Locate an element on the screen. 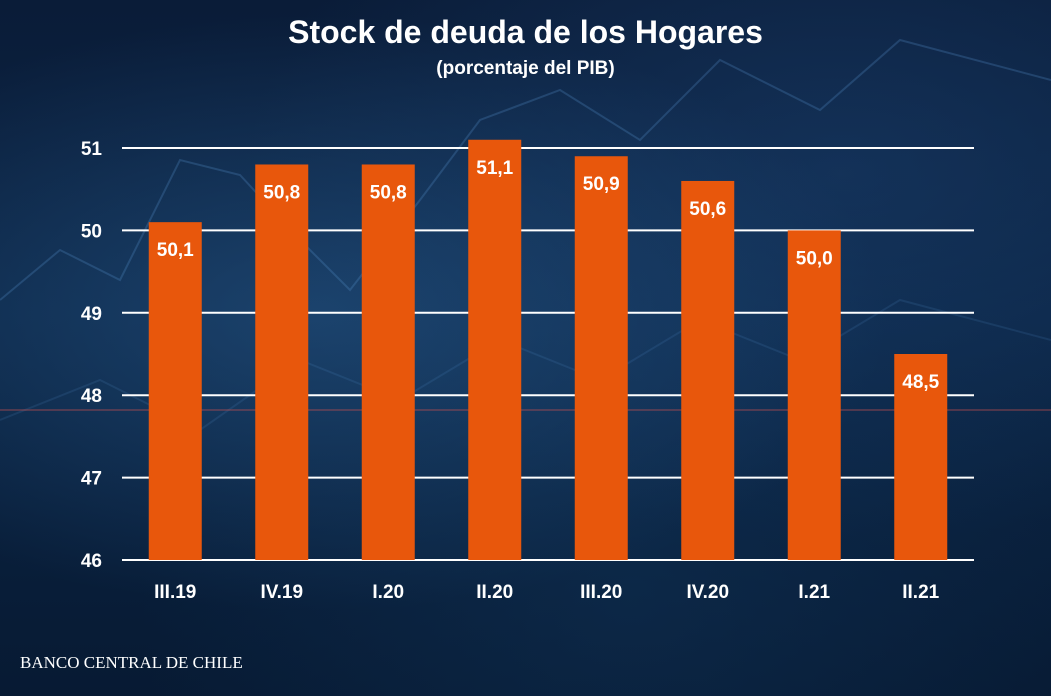 The height and width of the screenshot is (696, 1051). y-tick-label: 46 is located at coordinates (91, 561).